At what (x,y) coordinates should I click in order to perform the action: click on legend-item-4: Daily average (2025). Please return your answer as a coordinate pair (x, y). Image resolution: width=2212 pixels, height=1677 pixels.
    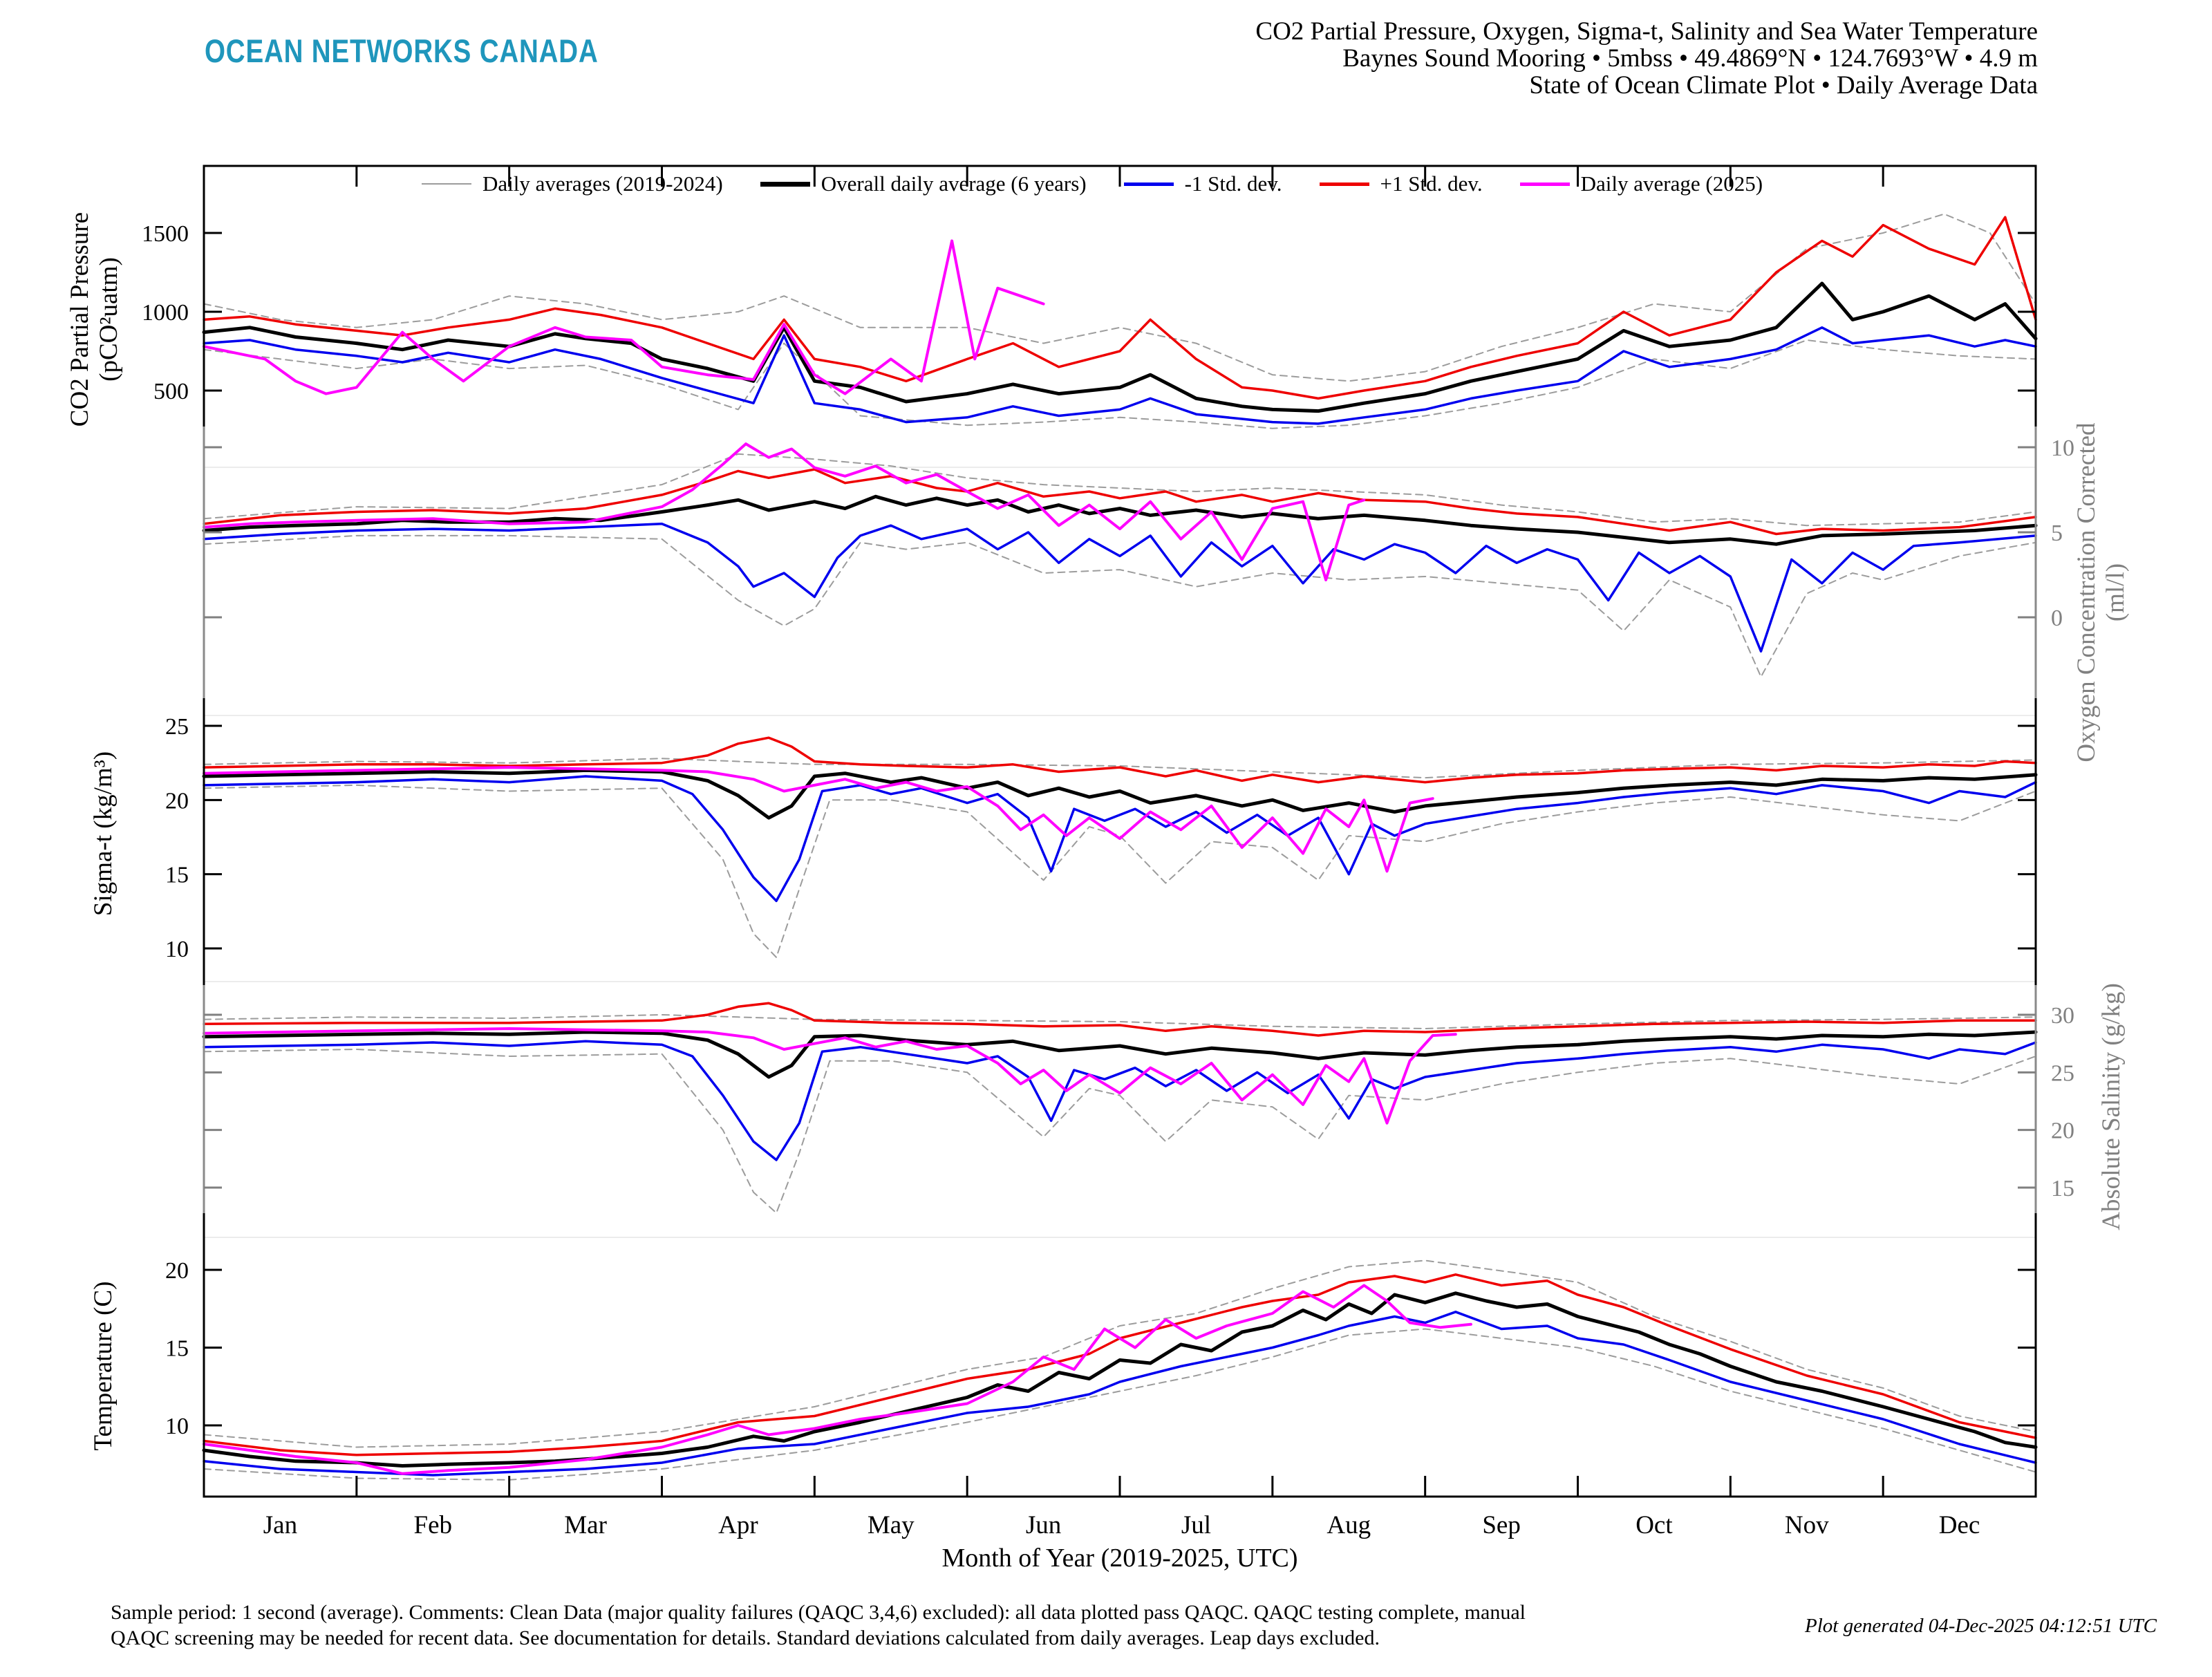
    Looking at the image, I should click on (1641, 183).